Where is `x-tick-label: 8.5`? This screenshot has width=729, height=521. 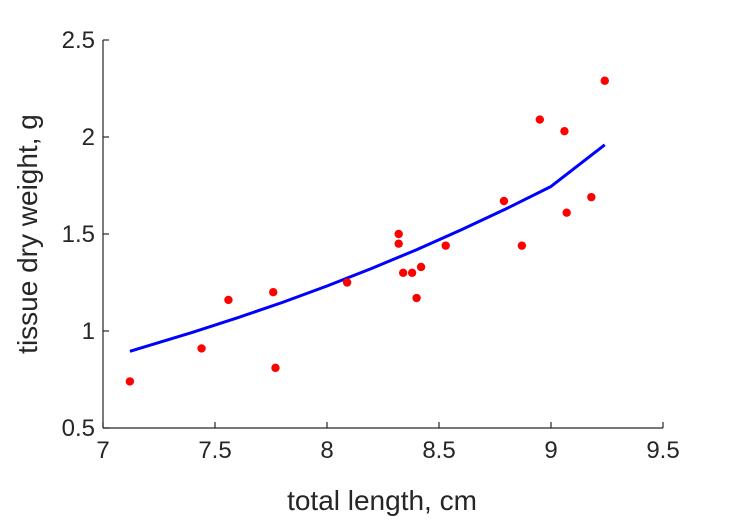
x-tick-label: 8.5 is located at coordinates (438, 450).